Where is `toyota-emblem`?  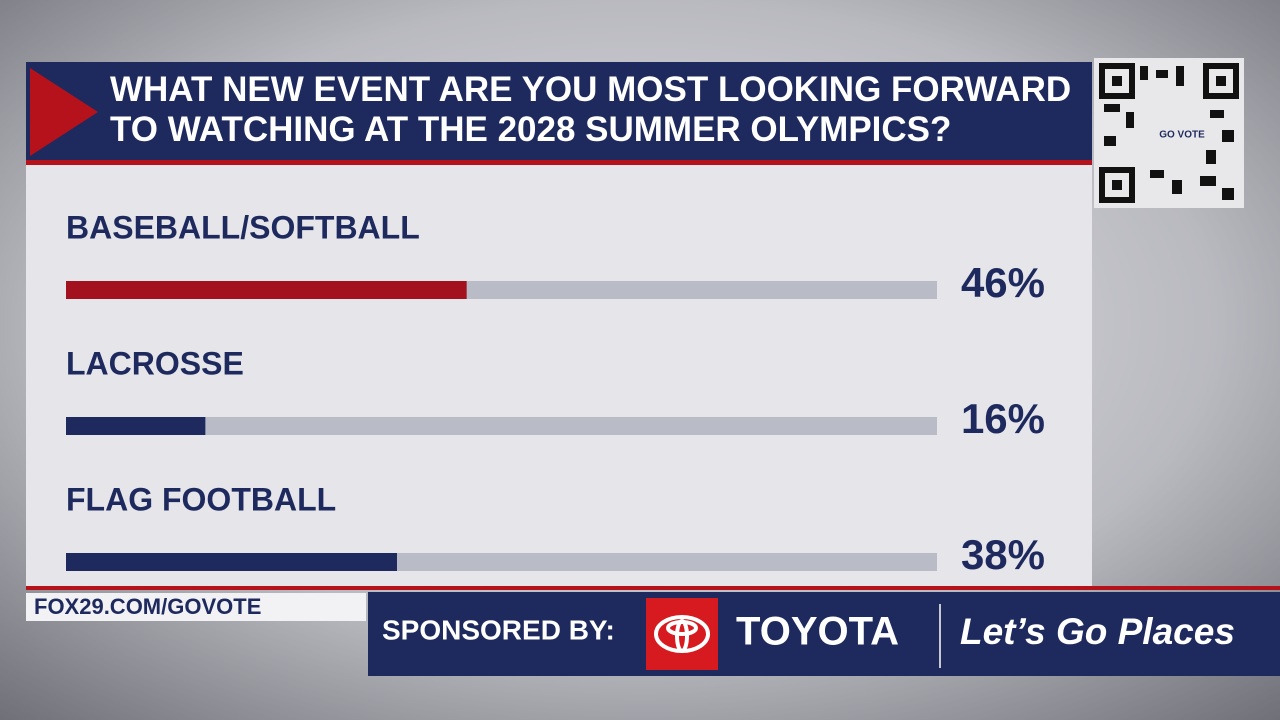 toyota-emblem is located at coordinates (682, 634).